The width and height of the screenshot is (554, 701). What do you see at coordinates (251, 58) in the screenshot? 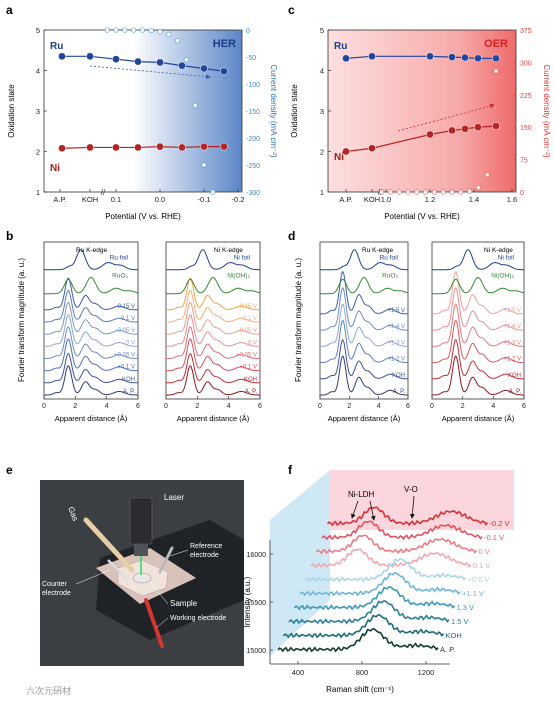
I see `y2tick-label: -50` at bounding box center [251, 58].